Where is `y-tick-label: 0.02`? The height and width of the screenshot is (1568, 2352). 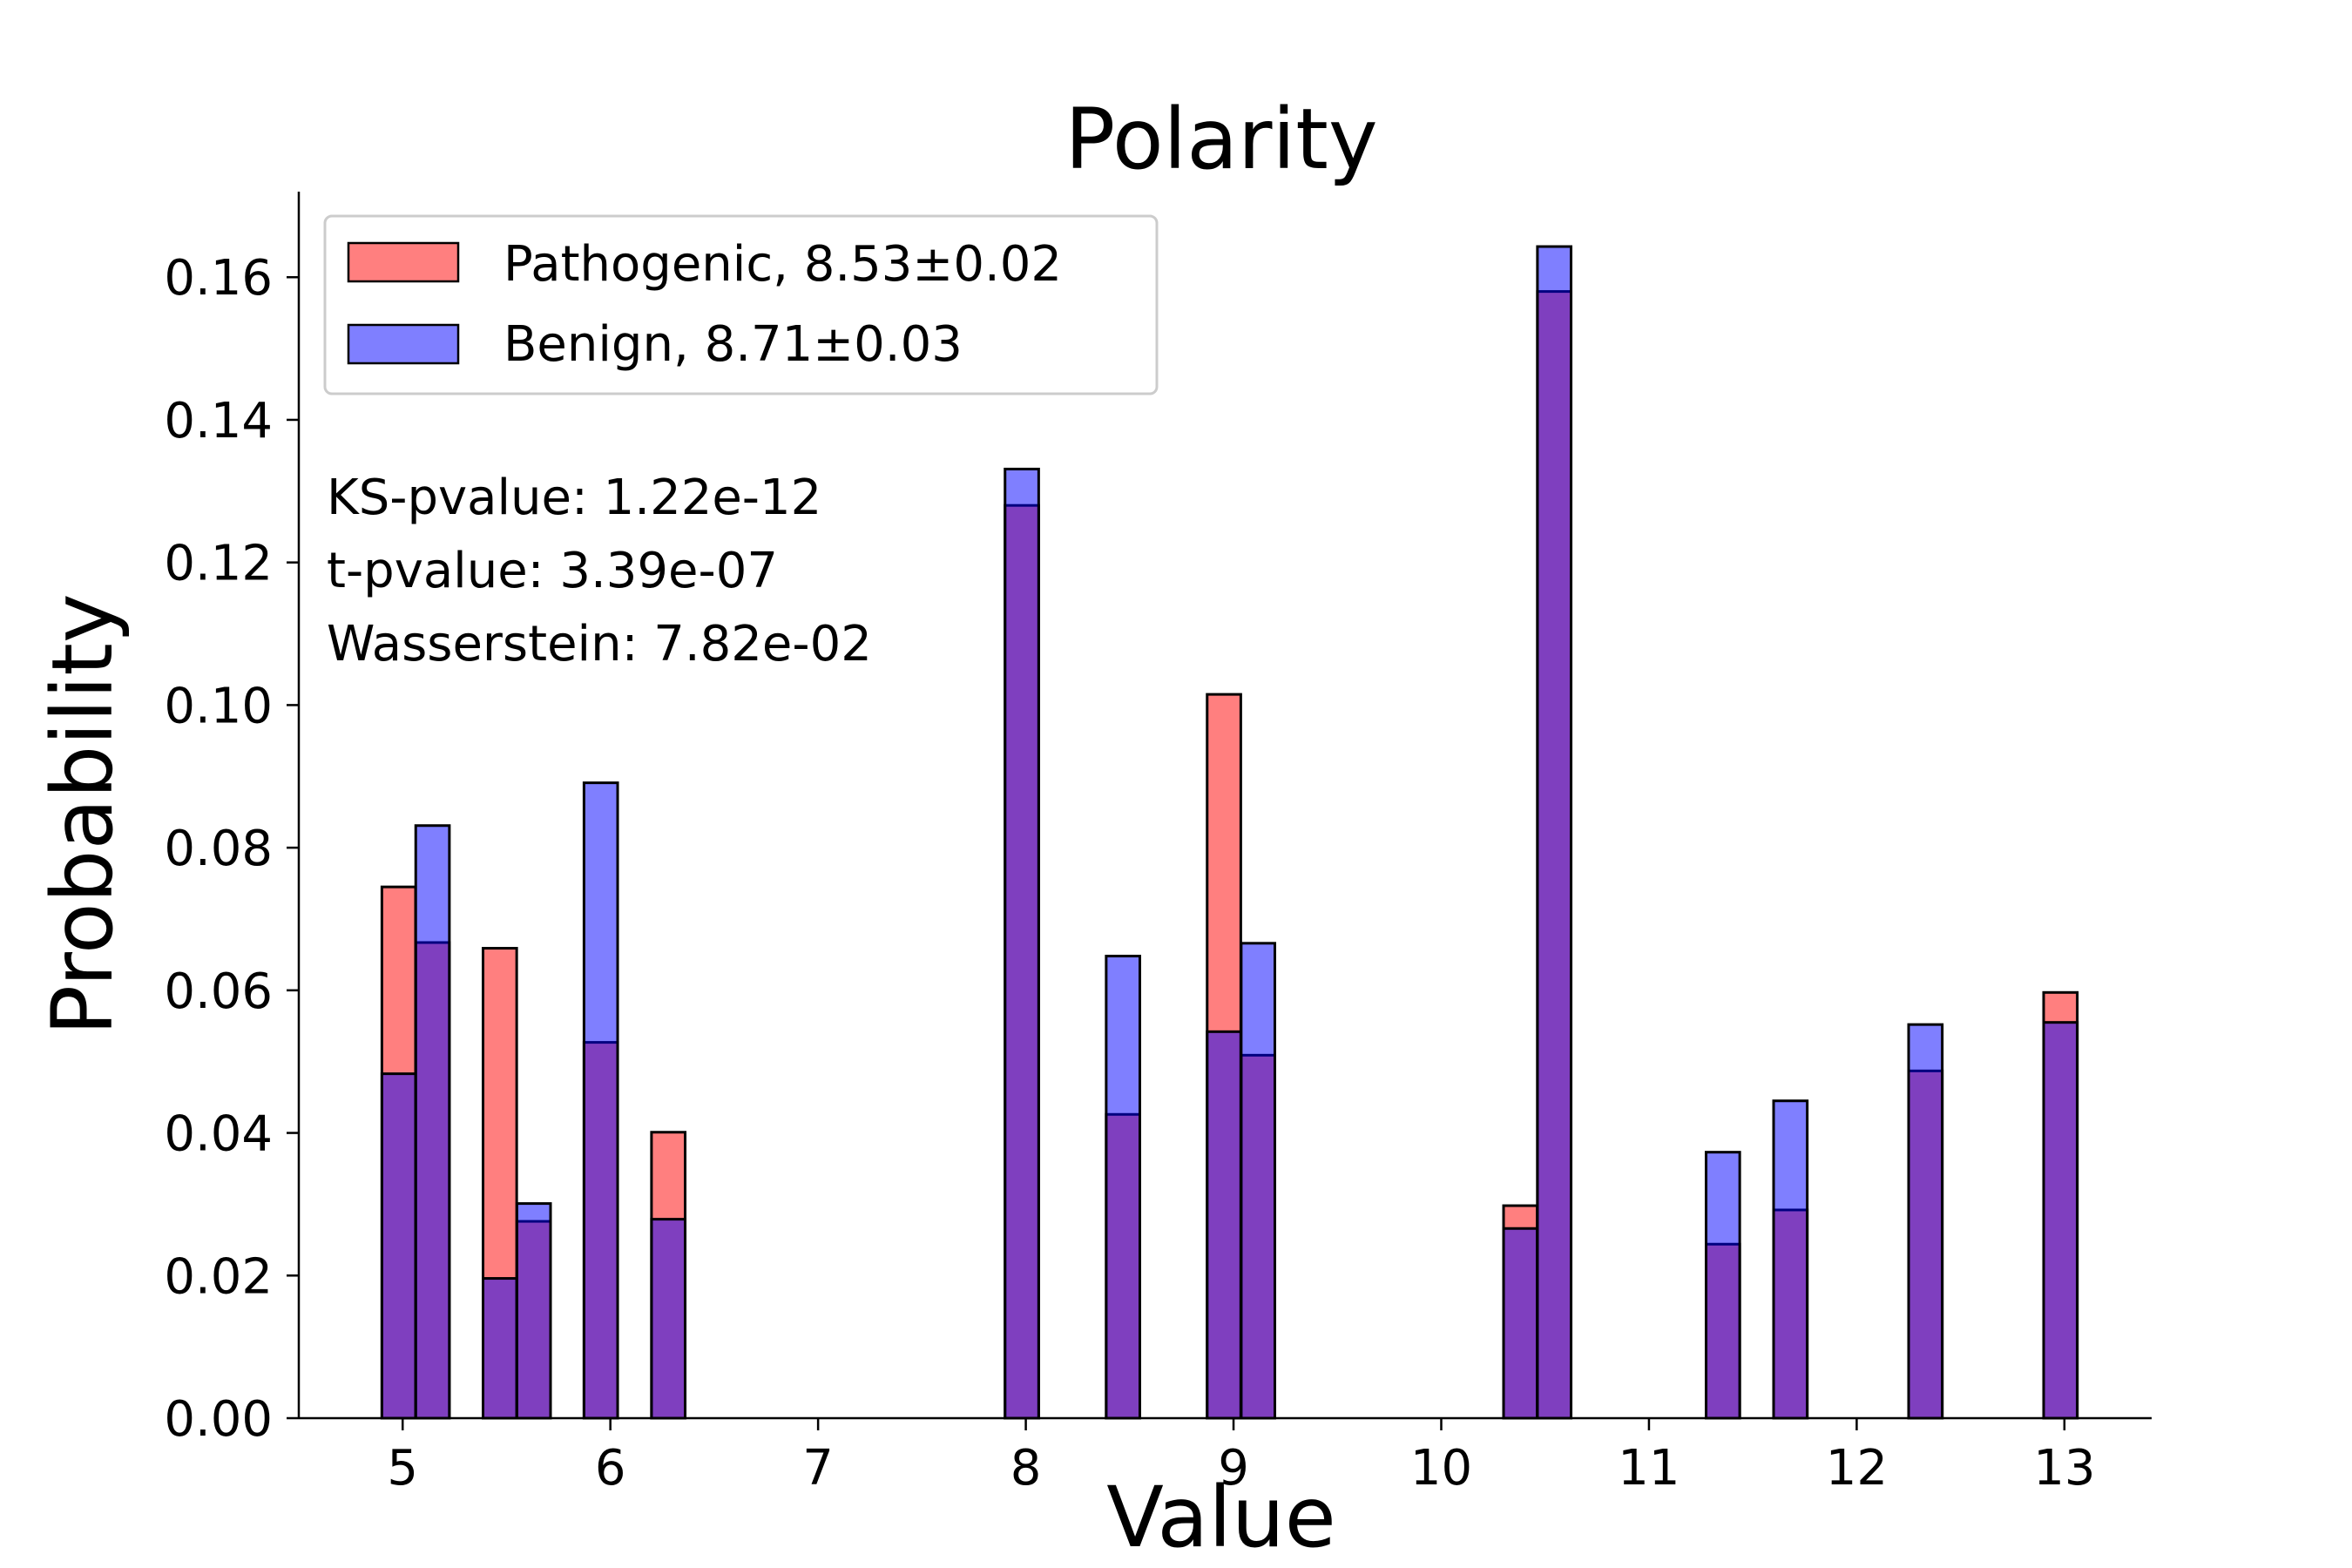 y-tick-label: 0.02 is located at coordinates (218, 1276).